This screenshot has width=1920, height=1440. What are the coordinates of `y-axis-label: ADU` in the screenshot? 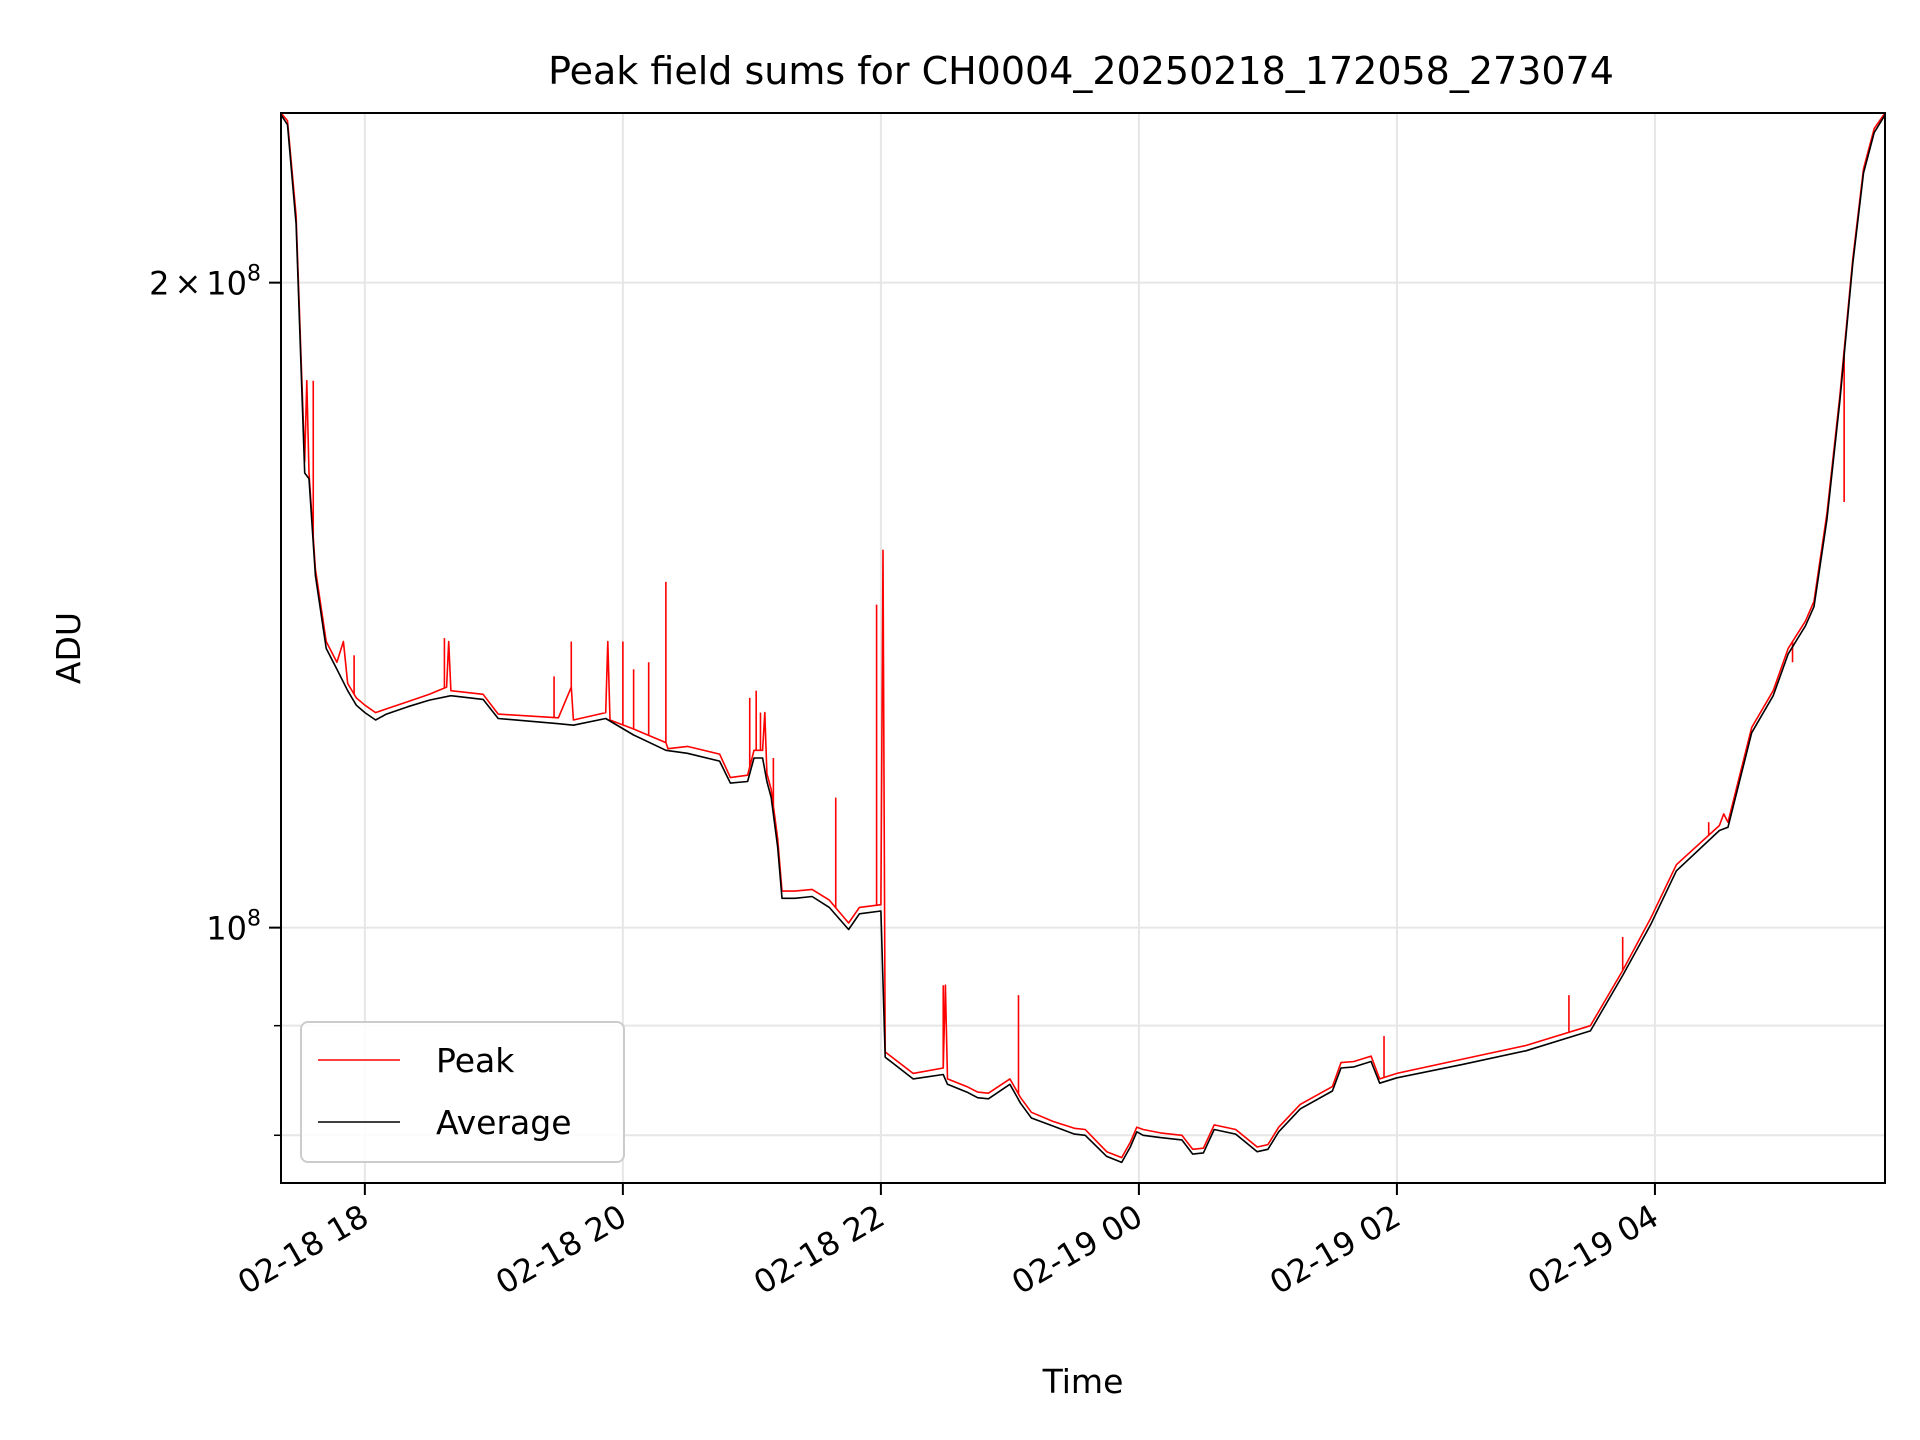 It's located at (68, 648).